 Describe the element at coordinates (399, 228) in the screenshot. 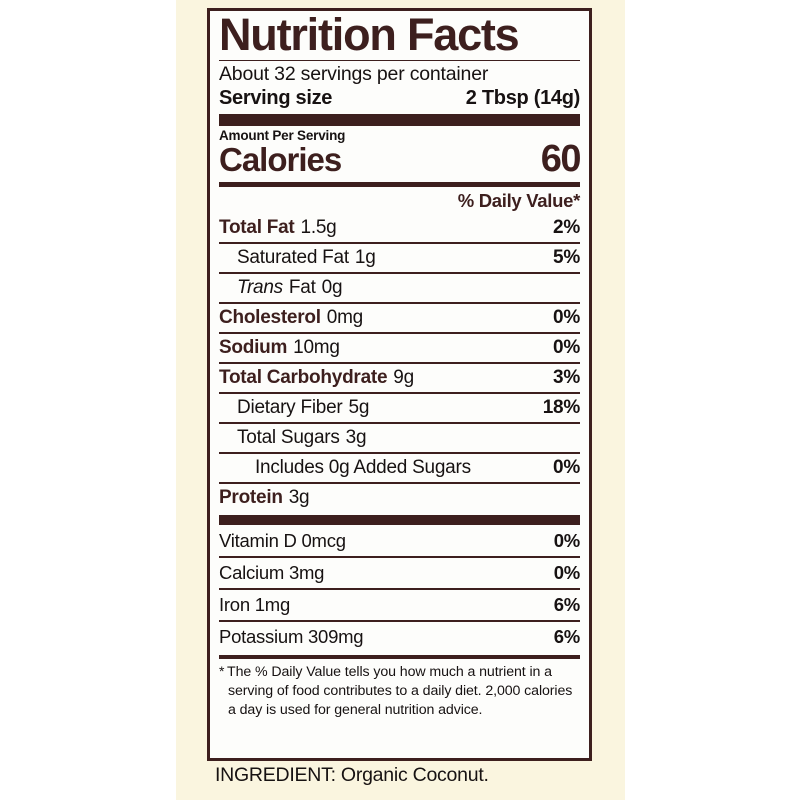

I see `nutrient-row: Total Fat 1.5g 2%` at that location.